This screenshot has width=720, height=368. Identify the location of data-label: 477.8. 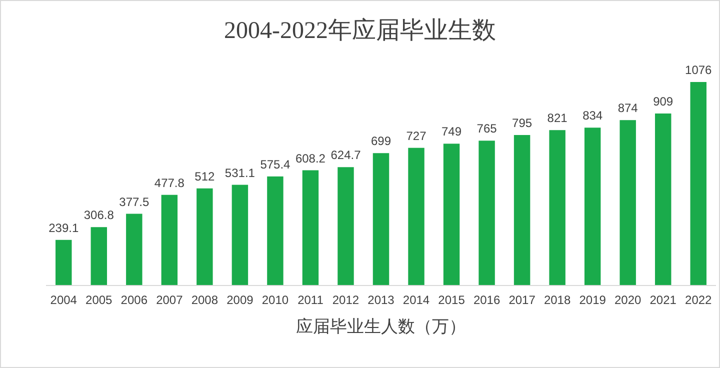
(169, 183).